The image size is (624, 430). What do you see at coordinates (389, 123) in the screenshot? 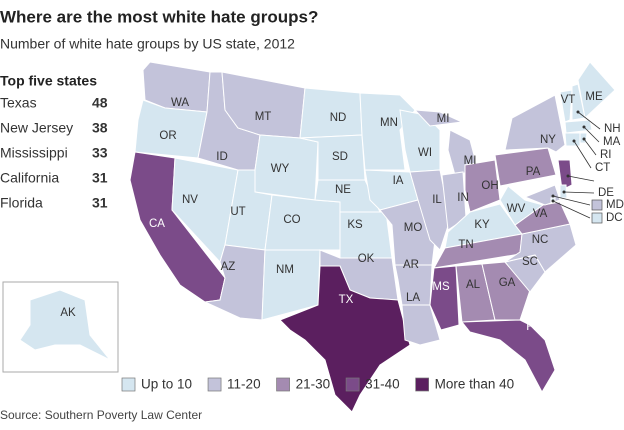
I see `state-label: MN` at bounding box center [389, 123].